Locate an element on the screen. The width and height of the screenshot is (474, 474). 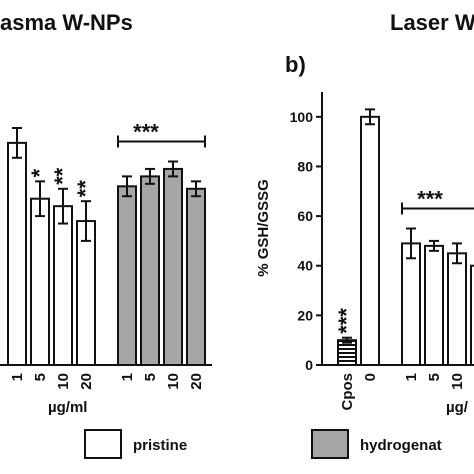
legend-label: pristine is located at coordinates (160, 445).